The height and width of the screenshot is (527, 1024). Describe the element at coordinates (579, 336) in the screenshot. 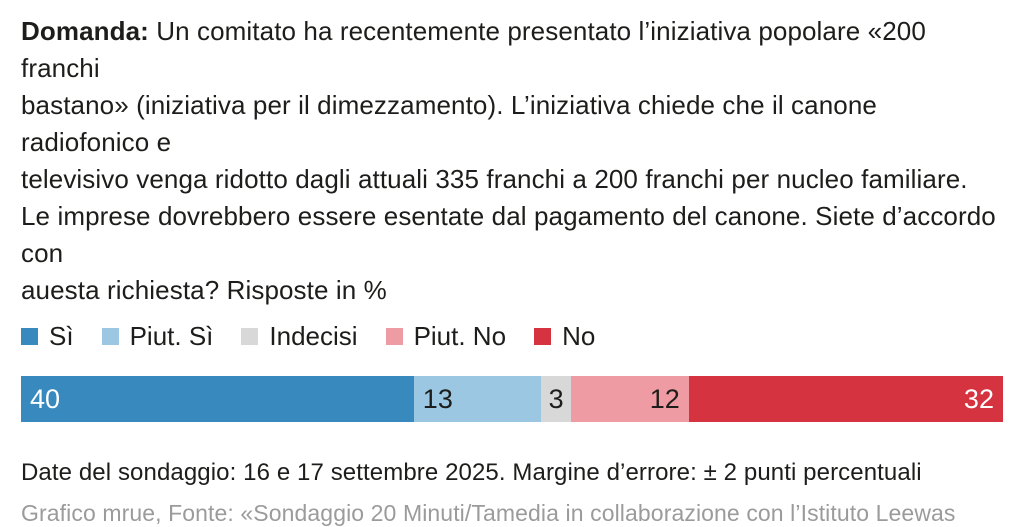

I see `legend-label: No` at that location.